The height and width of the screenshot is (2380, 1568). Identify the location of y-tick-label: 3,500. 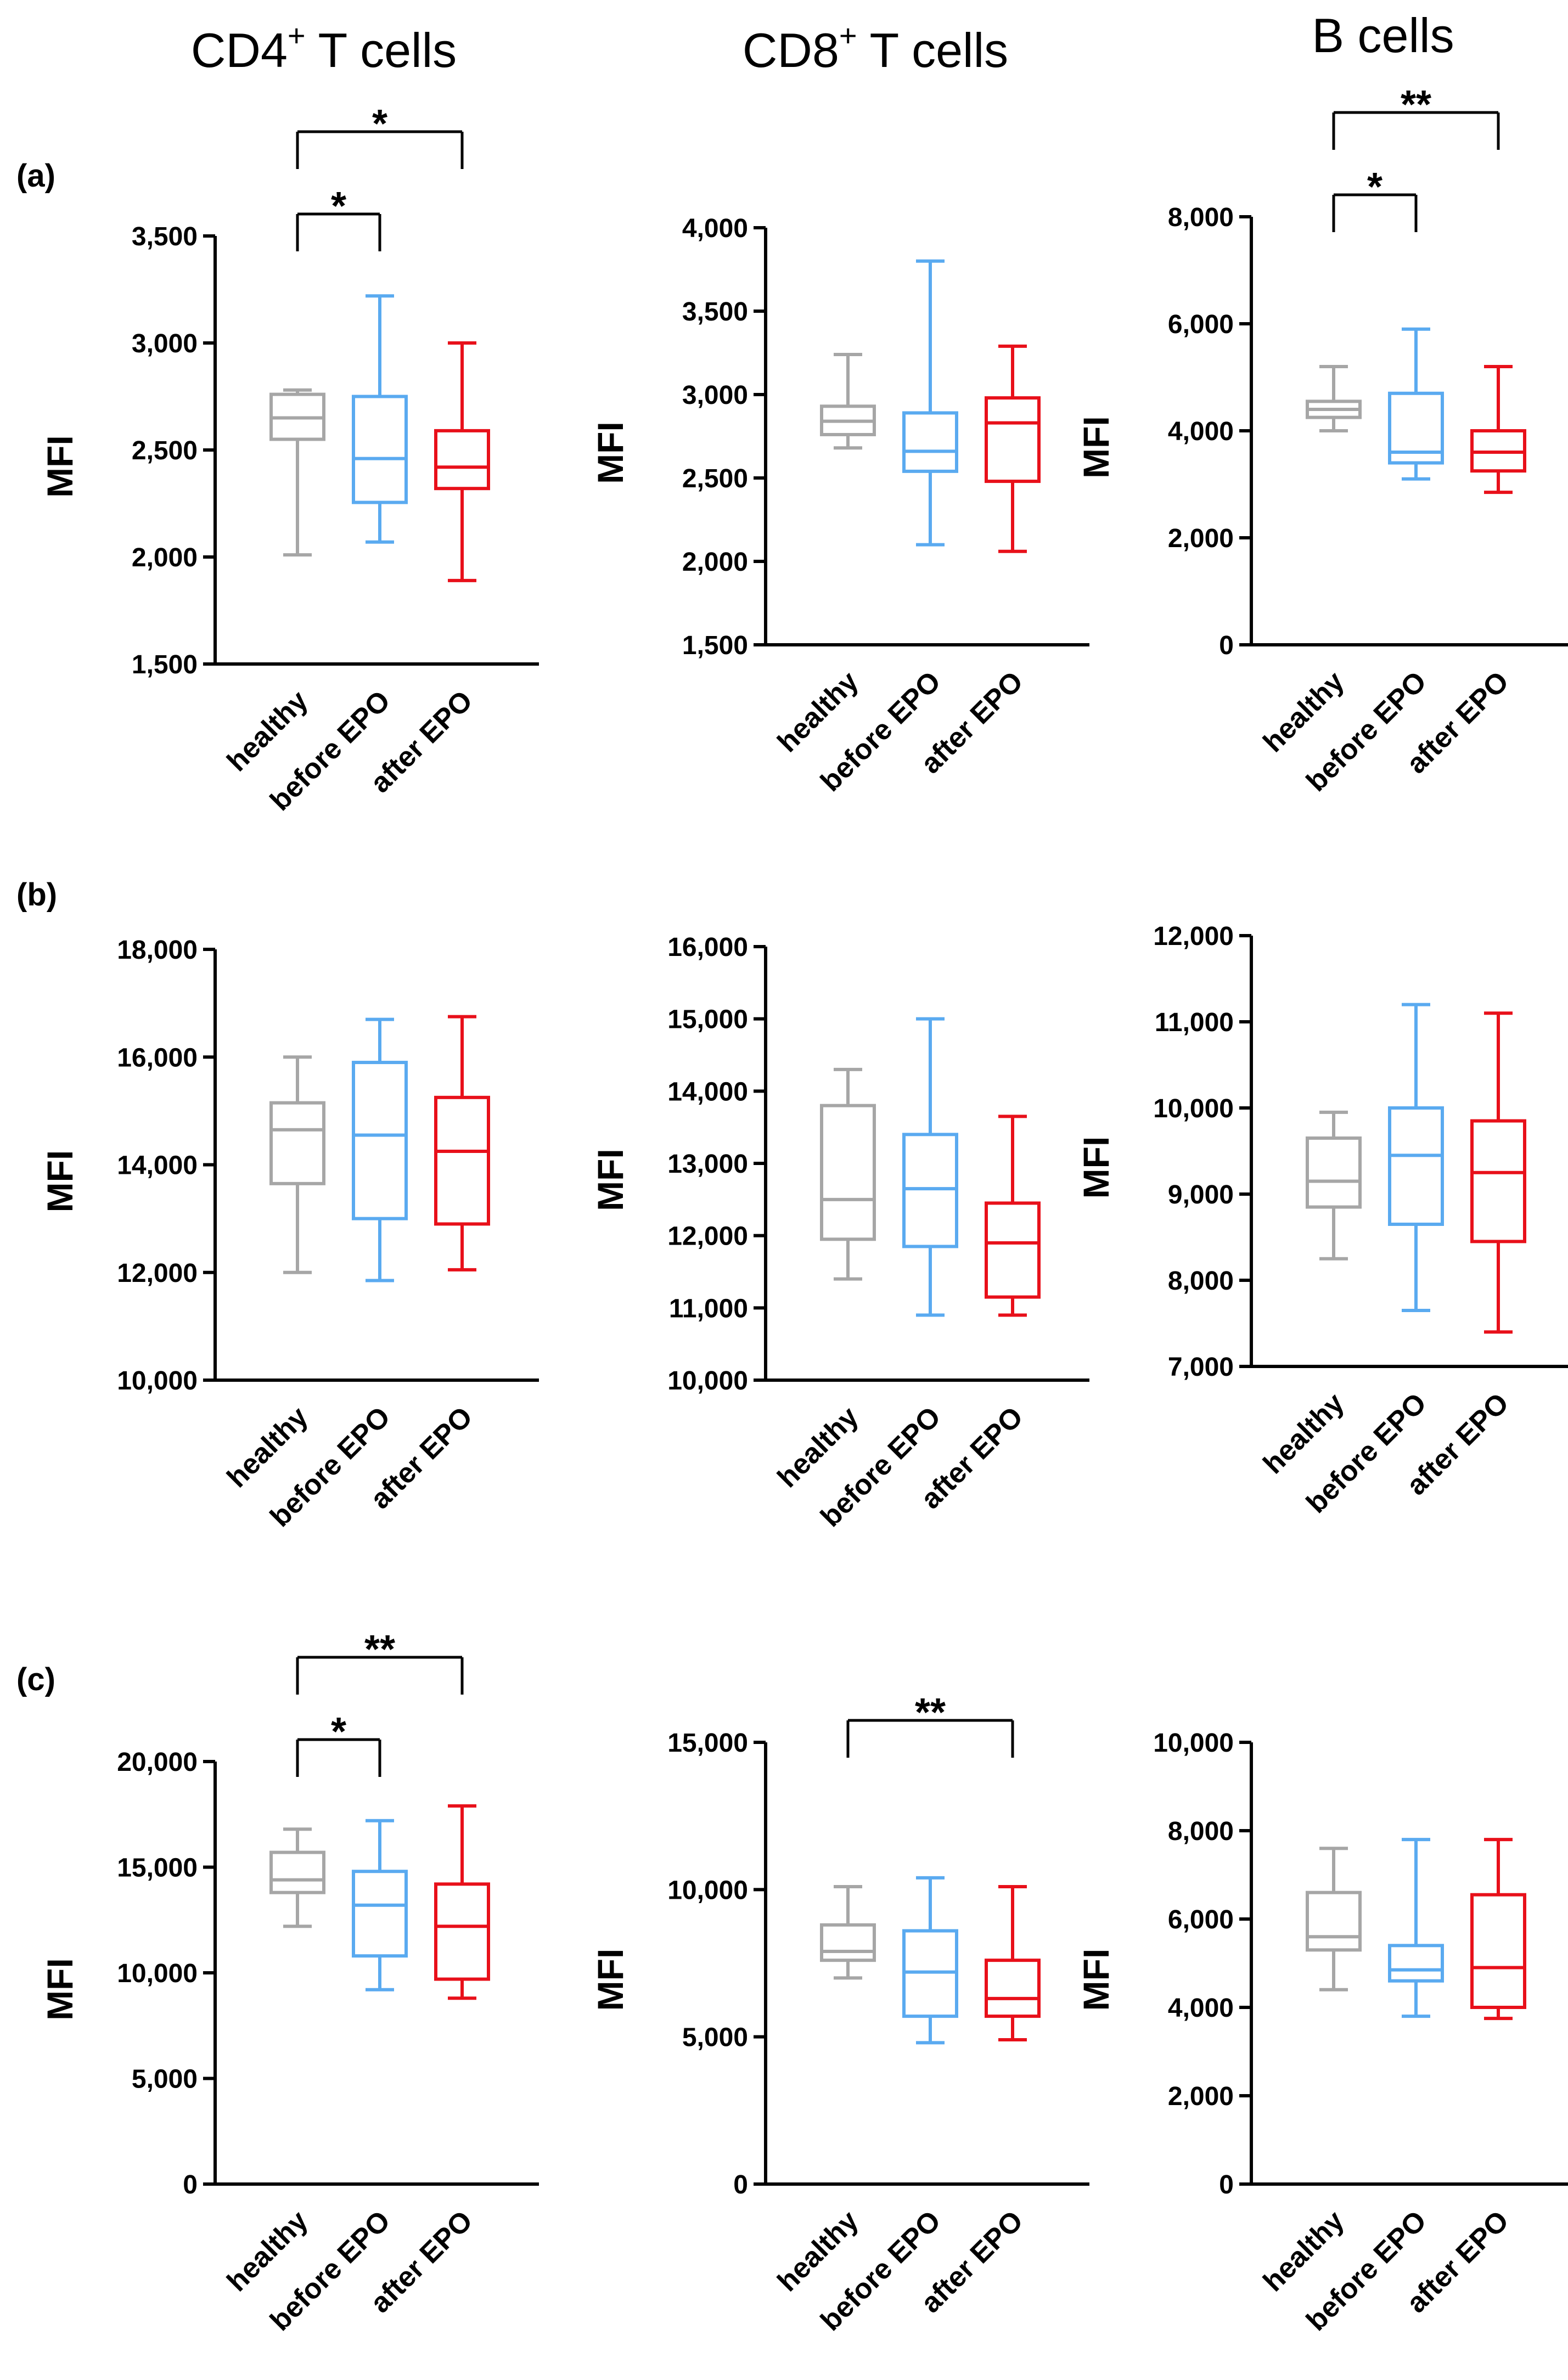
(715, 312).